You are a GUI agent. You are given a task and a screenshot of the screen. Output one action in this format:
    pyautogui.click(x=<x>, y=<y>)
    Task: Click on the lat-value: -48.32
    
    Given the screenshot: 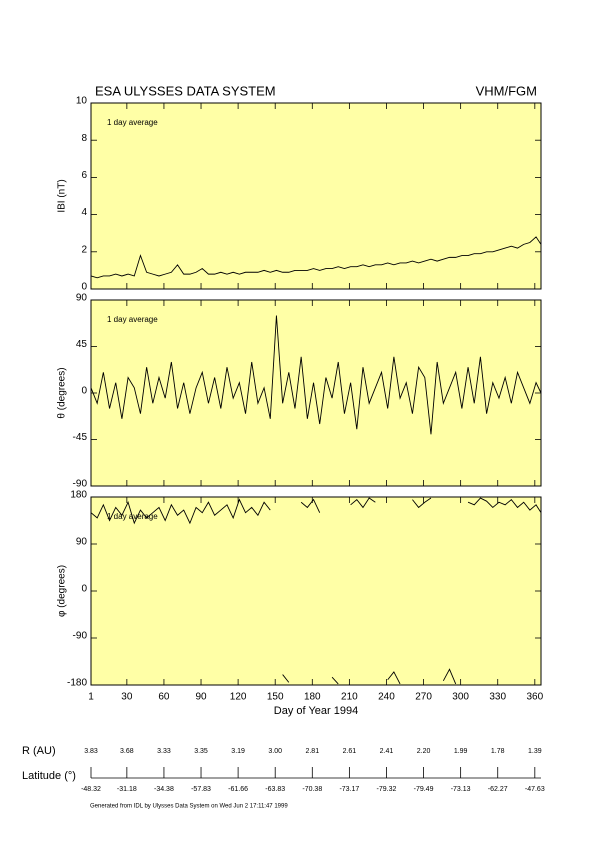 What is the action you would take?
    pyautogui.click(x=91, y=789)
    